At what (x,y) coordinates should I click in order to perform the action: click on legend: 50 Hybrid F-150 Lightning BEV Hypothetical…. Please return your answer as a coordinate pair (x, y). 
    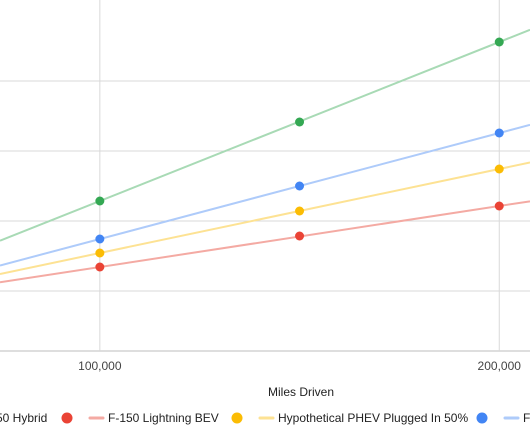
    Looking at the image, I should click on (265, 418).